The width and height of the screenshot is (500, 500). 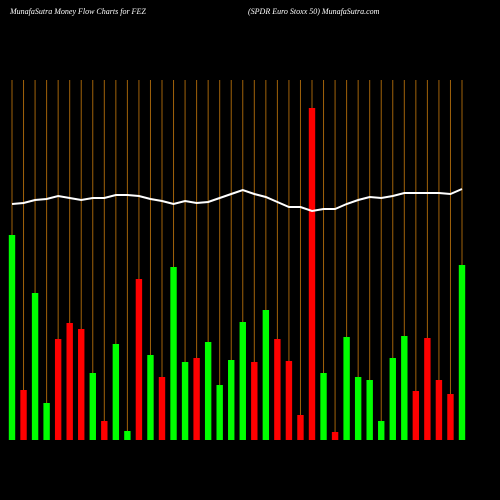 I want to click on chart-title: MunafaSutra Money Flow Charts for FEZ, so click(x=77, y=11).